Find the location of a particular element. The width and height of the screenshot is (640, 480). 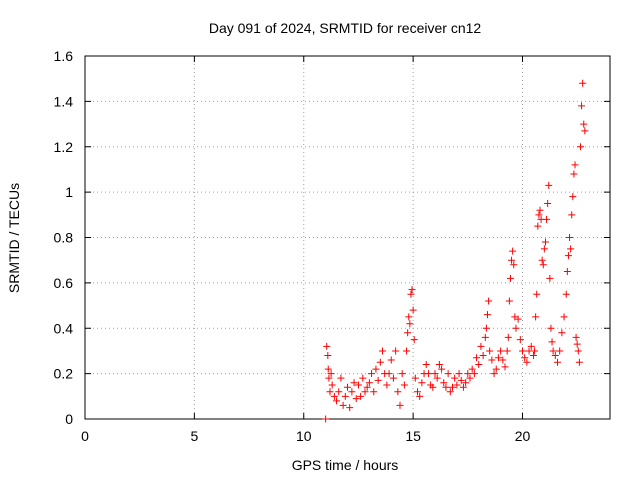

y-tick-label: 1.6 is located at coordinates (64, 56).